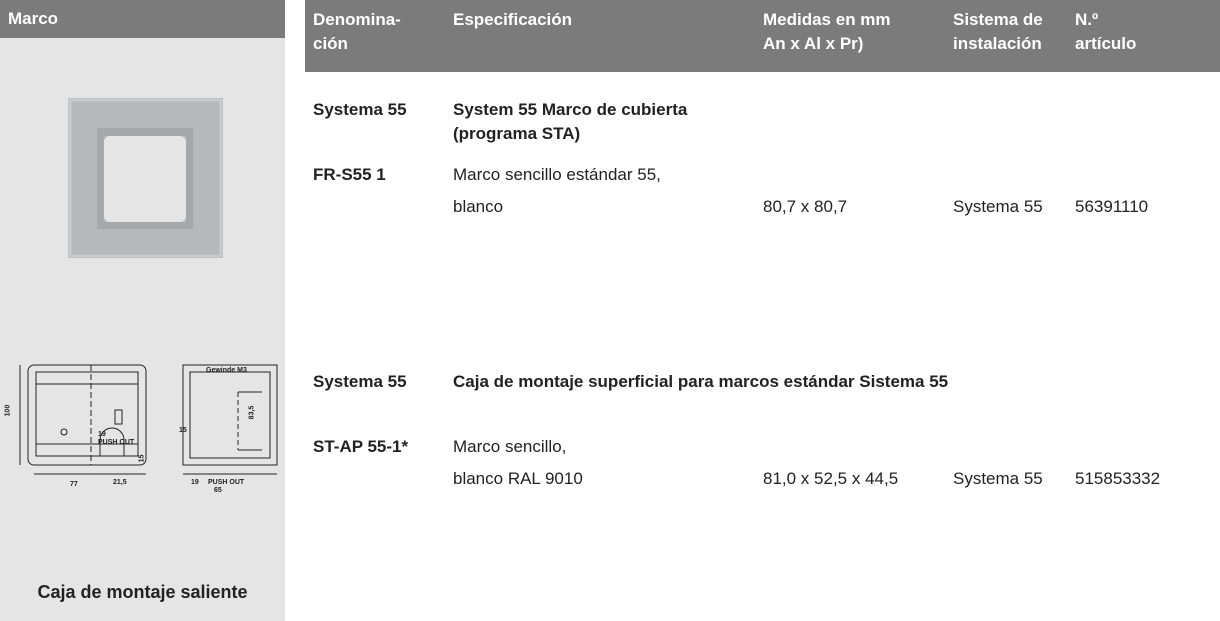  What do you see at coordinates (513, 19) in the screenshot?
I see `column-header: Especificación` at bounding box center [513, 19].